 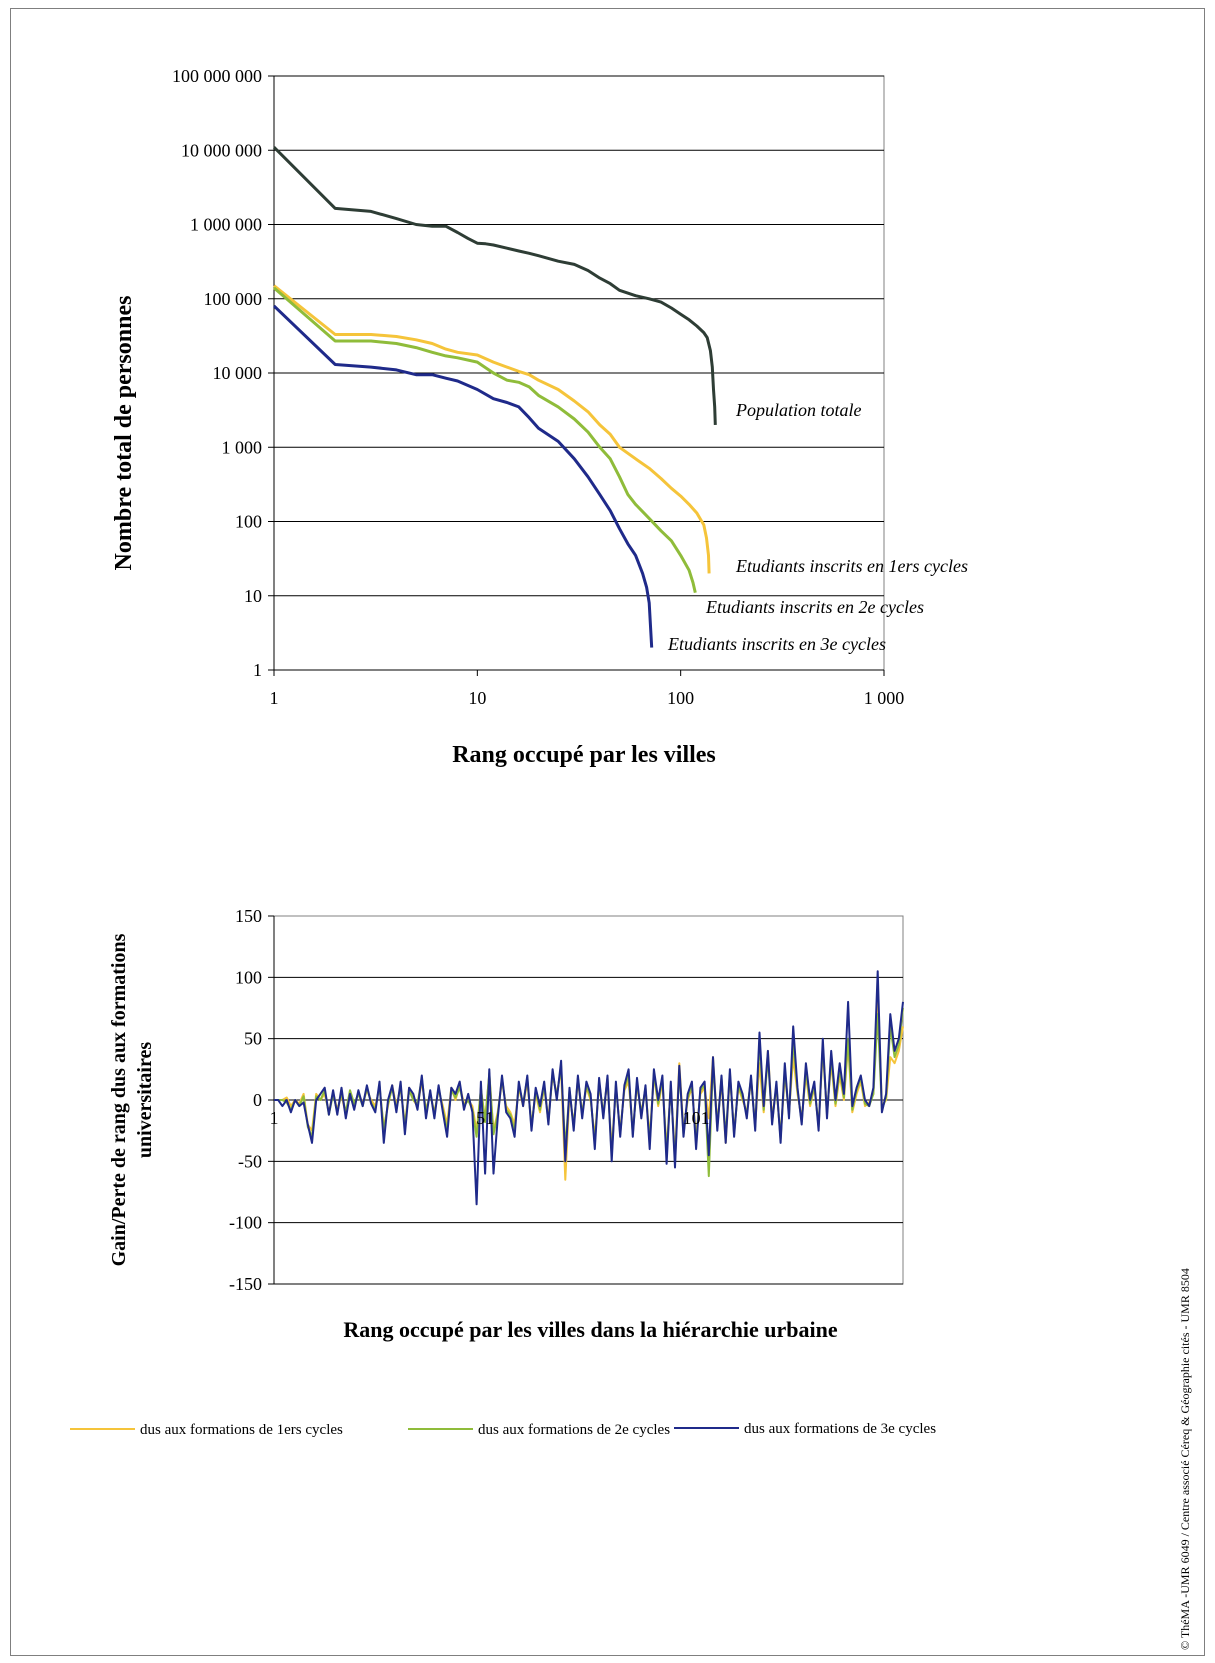 What do you see at coordinates (233, 299) in the screenshot?
I see `chart1-y-tick-label: 100 000` at bounding box center [233, 299].